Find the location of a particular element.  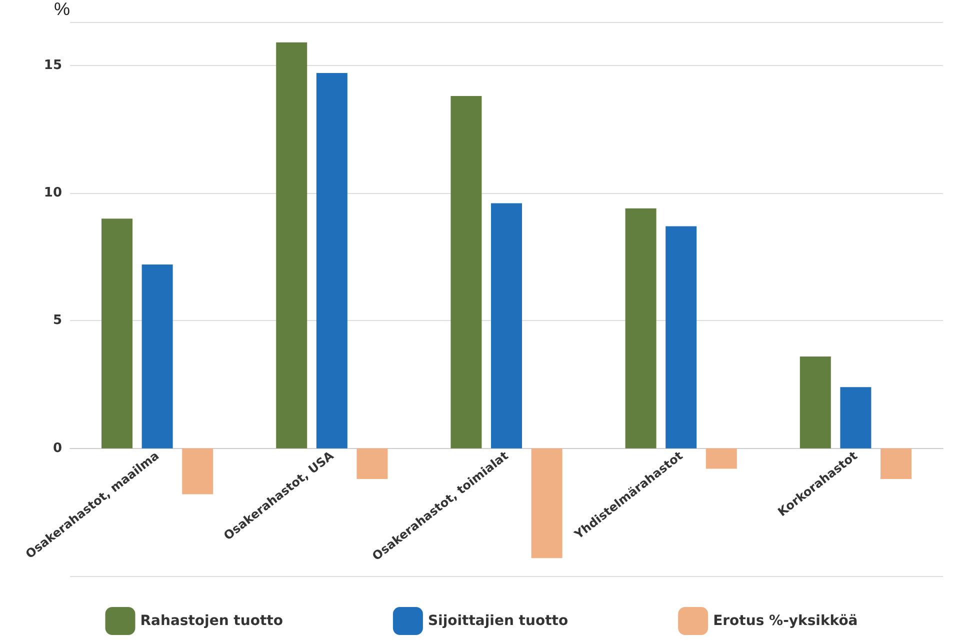

legend-label: Erotus %-yksikköä is located at coordinates (785, 621).